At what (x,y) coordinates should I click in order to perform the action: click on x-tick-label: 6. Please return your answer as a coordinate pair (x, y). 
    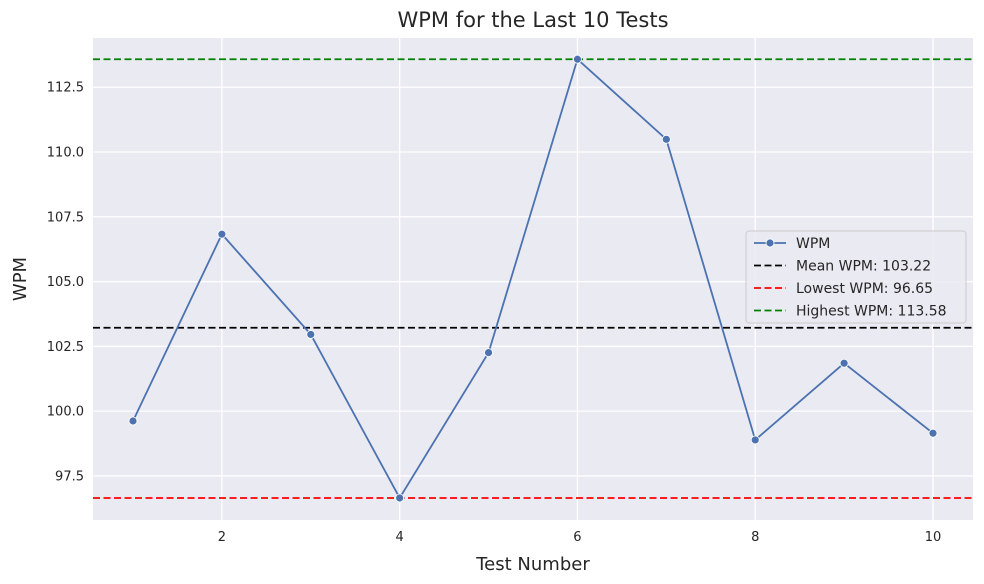
    Looking at the image, I should click on (577, 537).